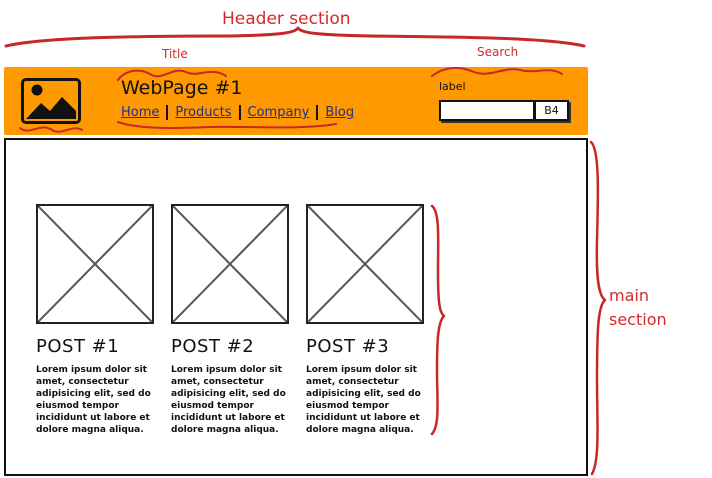 The image size is (712, 478). What do you see at coordinates (78, 346) in the screenshot?
I see `post-title: POST #1` at bounding box center [78, 346].